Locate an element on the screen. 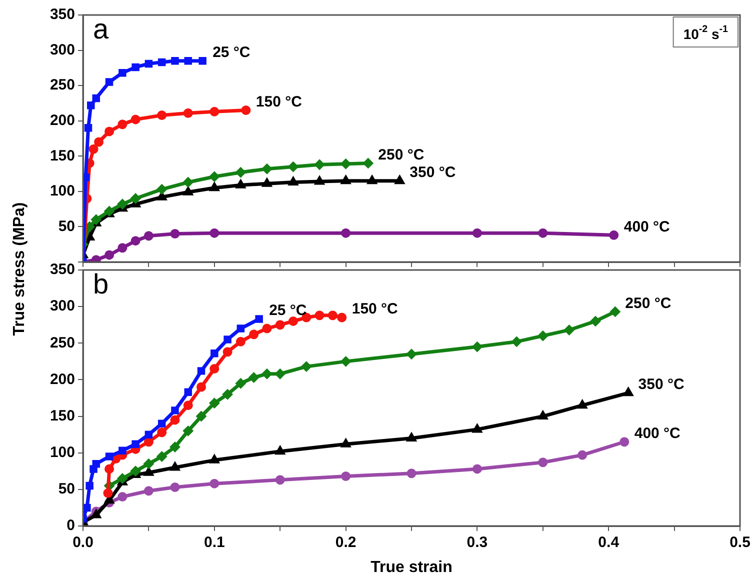 Image resolution: width=754 pixels, height=587 pixels. x-tick-label: 0.0 is located at coordinates (83, 543).